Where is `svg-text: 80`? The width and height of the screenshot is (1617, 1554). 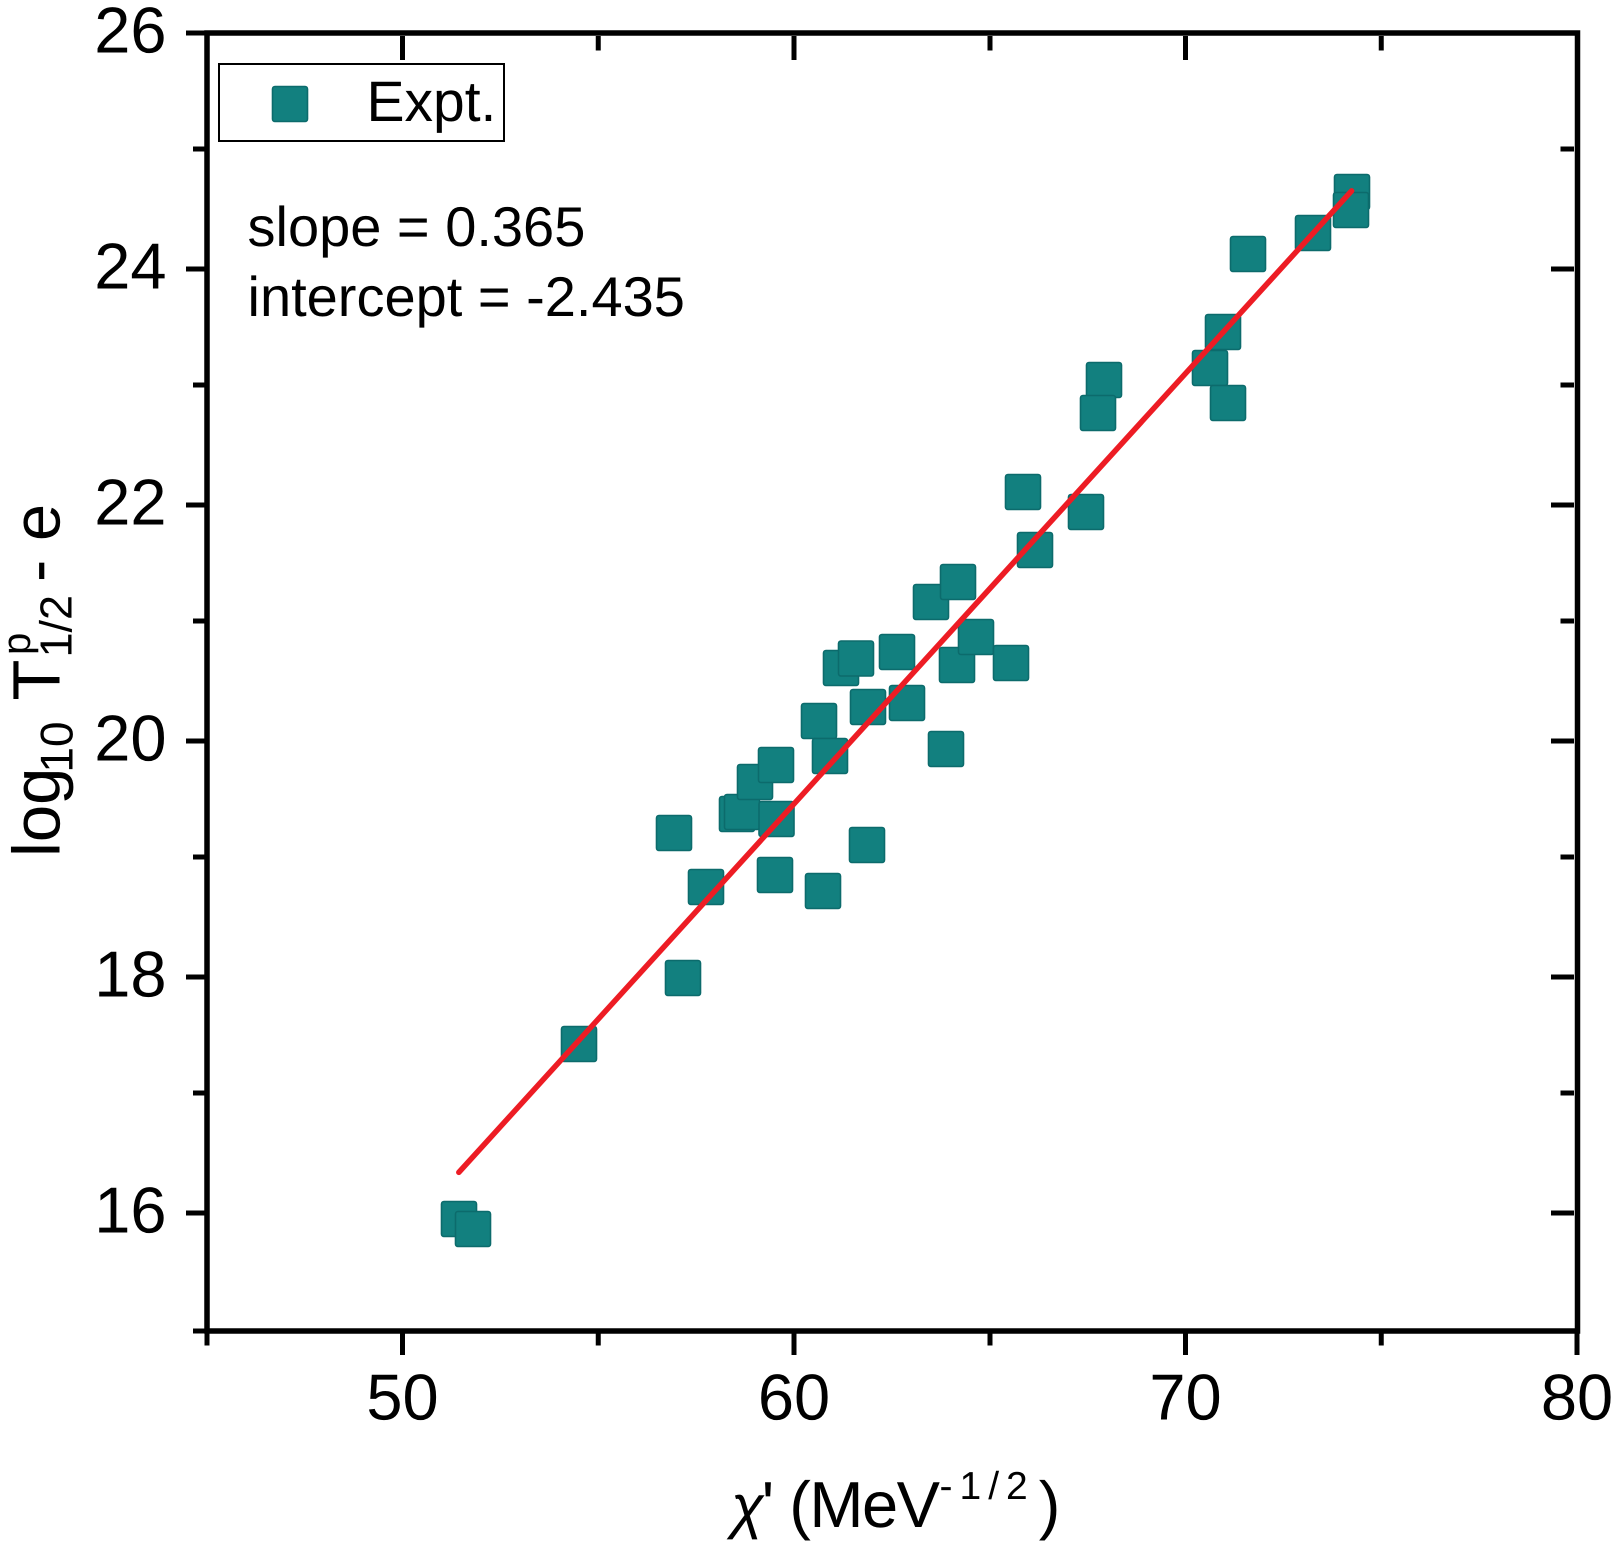
svg-text: 80 is located at coordinates (1577, 1397).